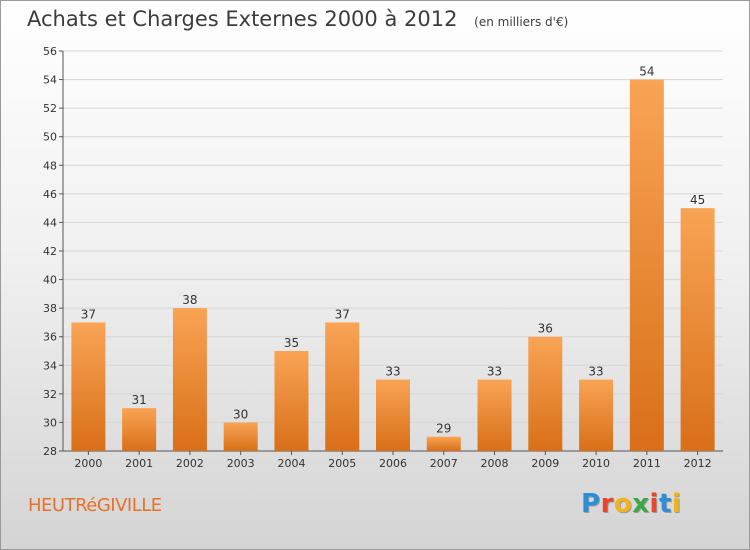 This screenshot has width=750, height=550. What do you see at coordinates (342, 463) in the screenshot?
I see `x-tick-label: 2005` at bounding box center [342, 463].